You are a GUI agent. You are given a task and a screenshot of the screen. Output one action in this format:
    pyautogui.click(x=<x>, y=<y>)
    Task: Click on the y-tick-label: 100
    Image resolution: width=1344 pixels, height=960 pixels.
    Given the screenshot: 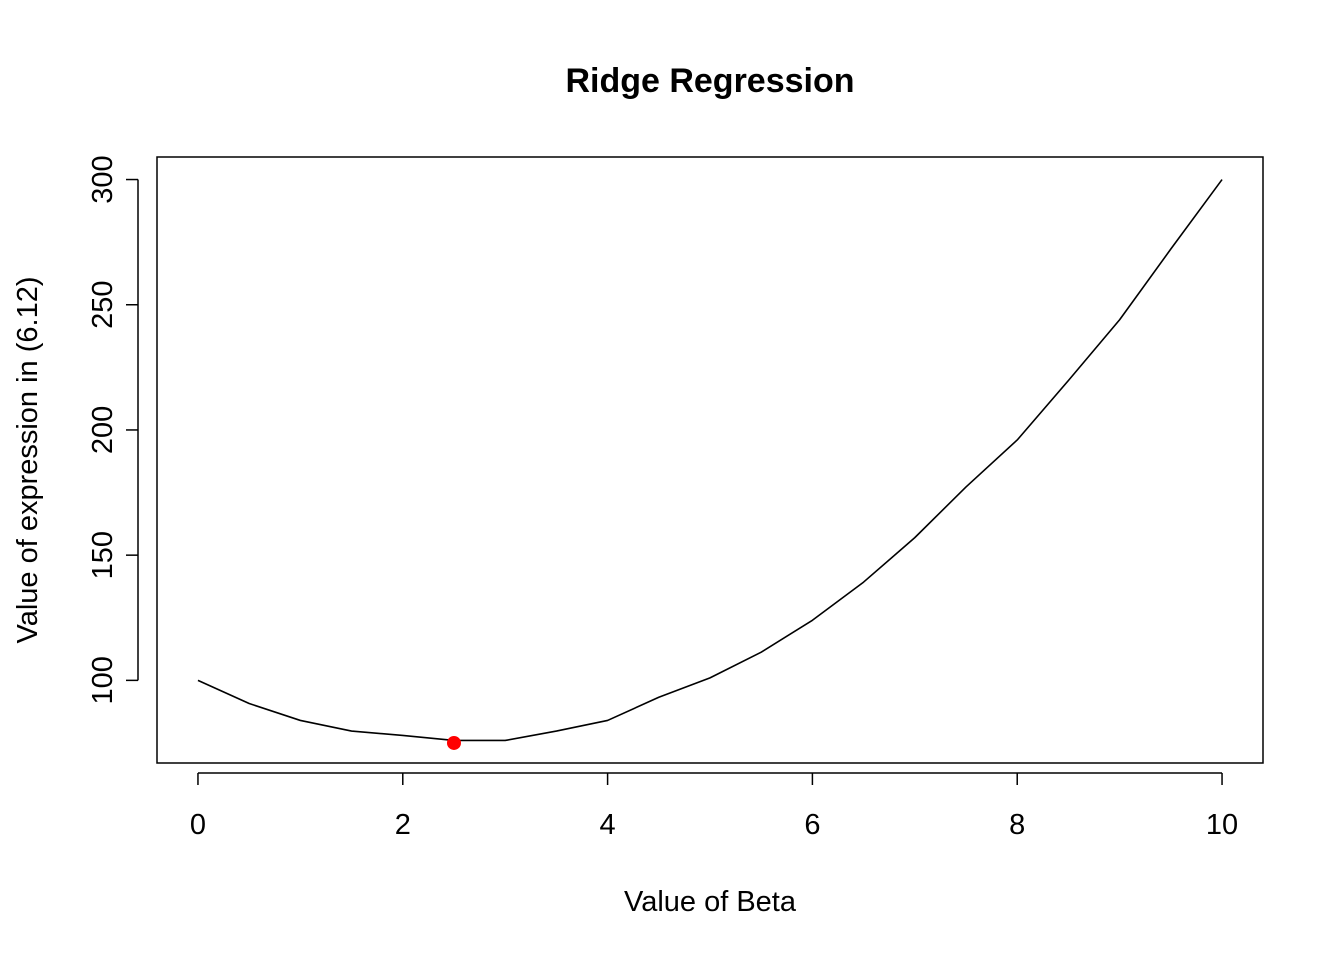 What is the action you would take?
    pyautogui.click(x=103, y=680)
    